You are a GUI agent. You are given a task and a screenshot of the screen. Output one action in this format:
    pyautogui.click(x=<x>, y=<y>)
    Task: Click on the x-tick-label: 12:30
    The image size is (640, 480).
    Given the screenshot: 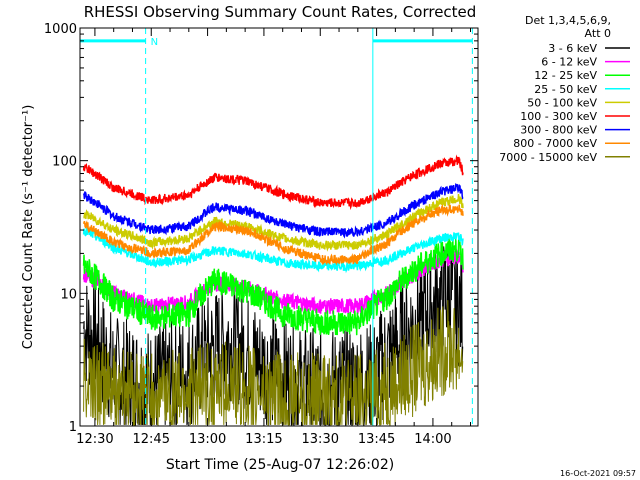 What is the action you would take?
    pyautogui.click(x=94, y=439)
    